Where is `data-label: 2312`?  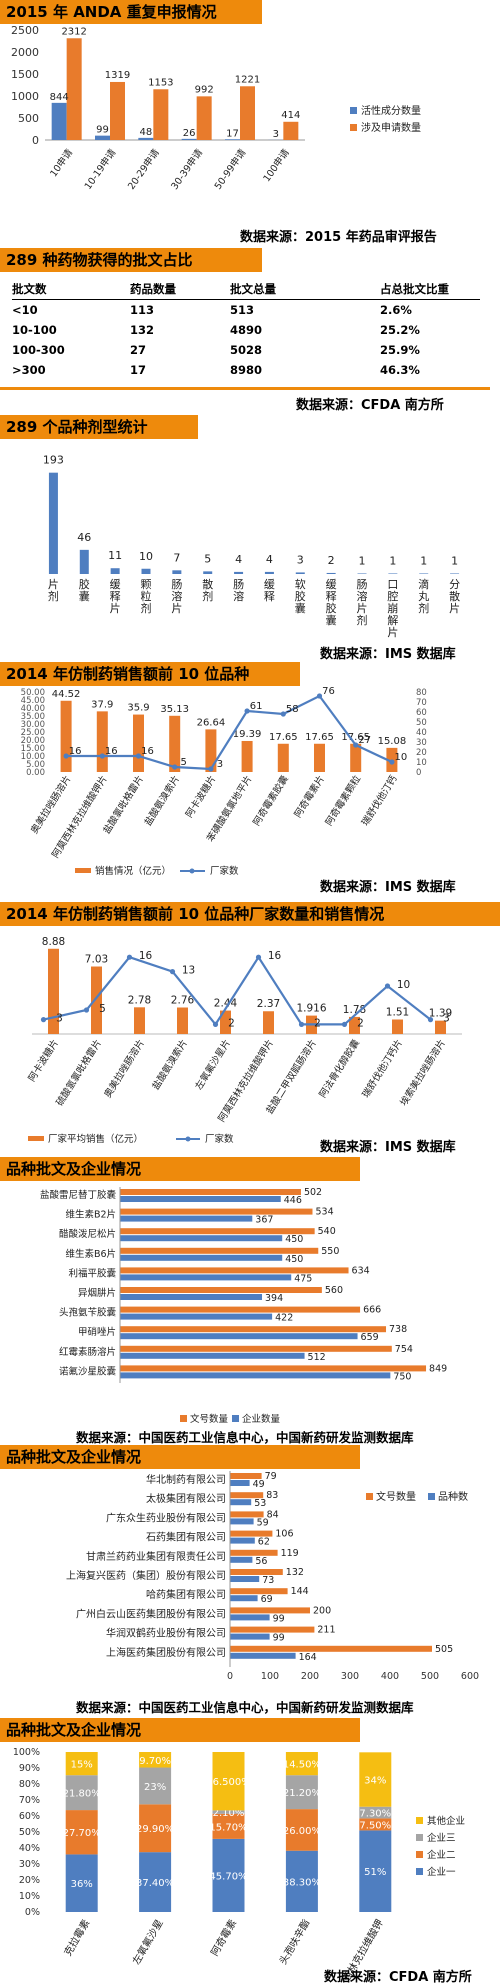
data-label: 2312 is located at coordinates (73, 31).